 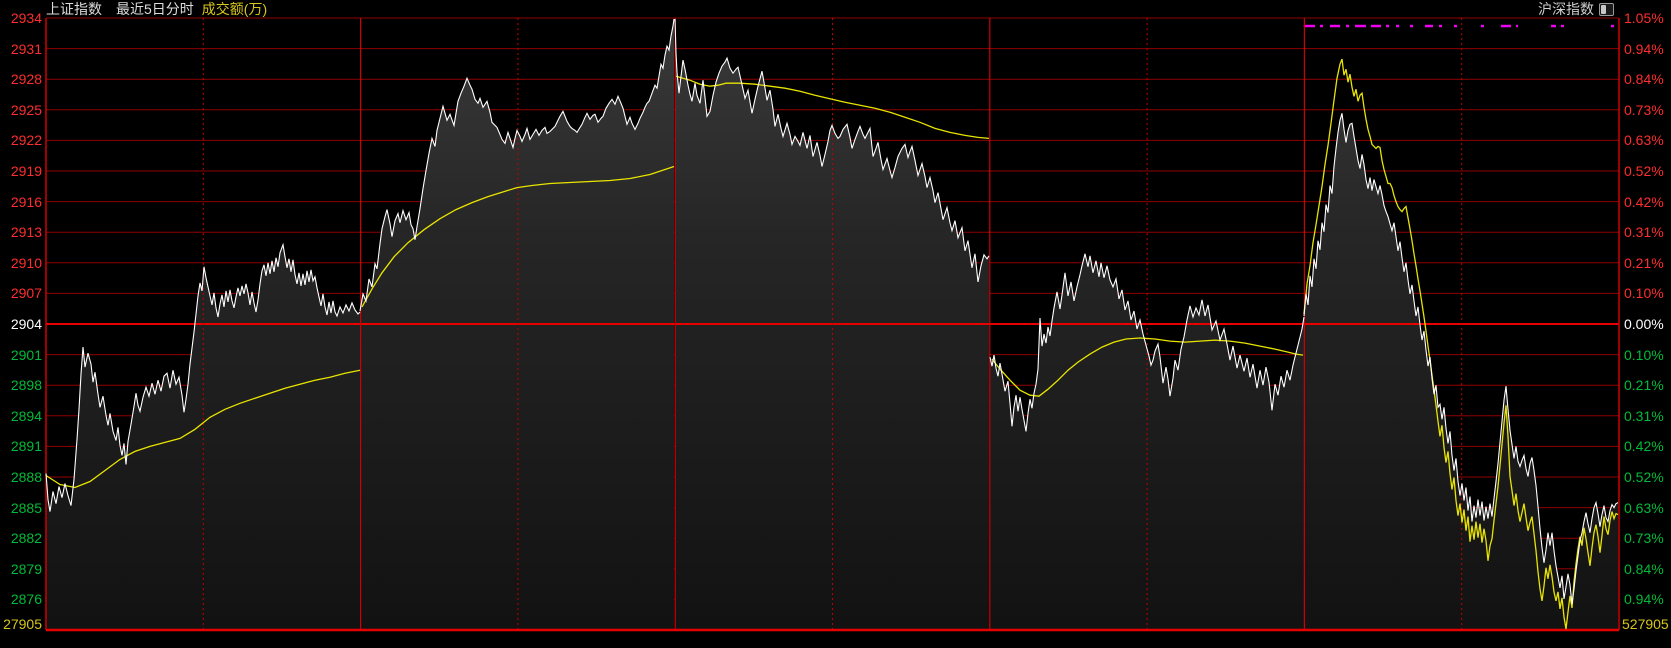 What do you see at coordinates (234, 9) in the screenshot?
I see `turnover-axis-label: 成交额(万)` at bounding box center [234, 9].